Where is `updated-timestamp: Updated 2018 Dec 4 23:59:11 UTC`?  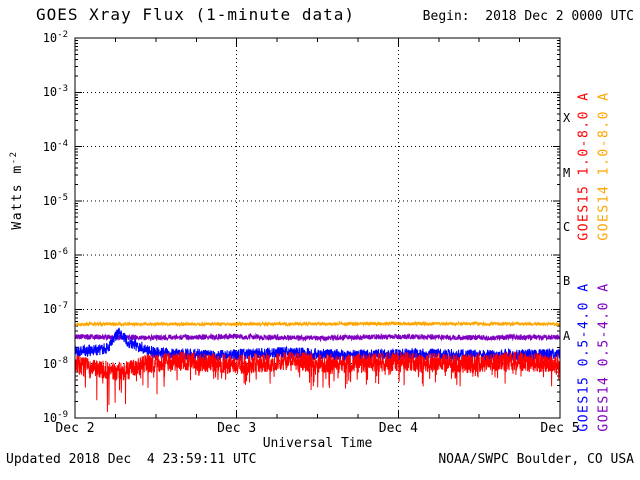 updated-timestamp: Updated 2018 Dec 4 23:59:11 UTC is located at coordinates (131, 459).